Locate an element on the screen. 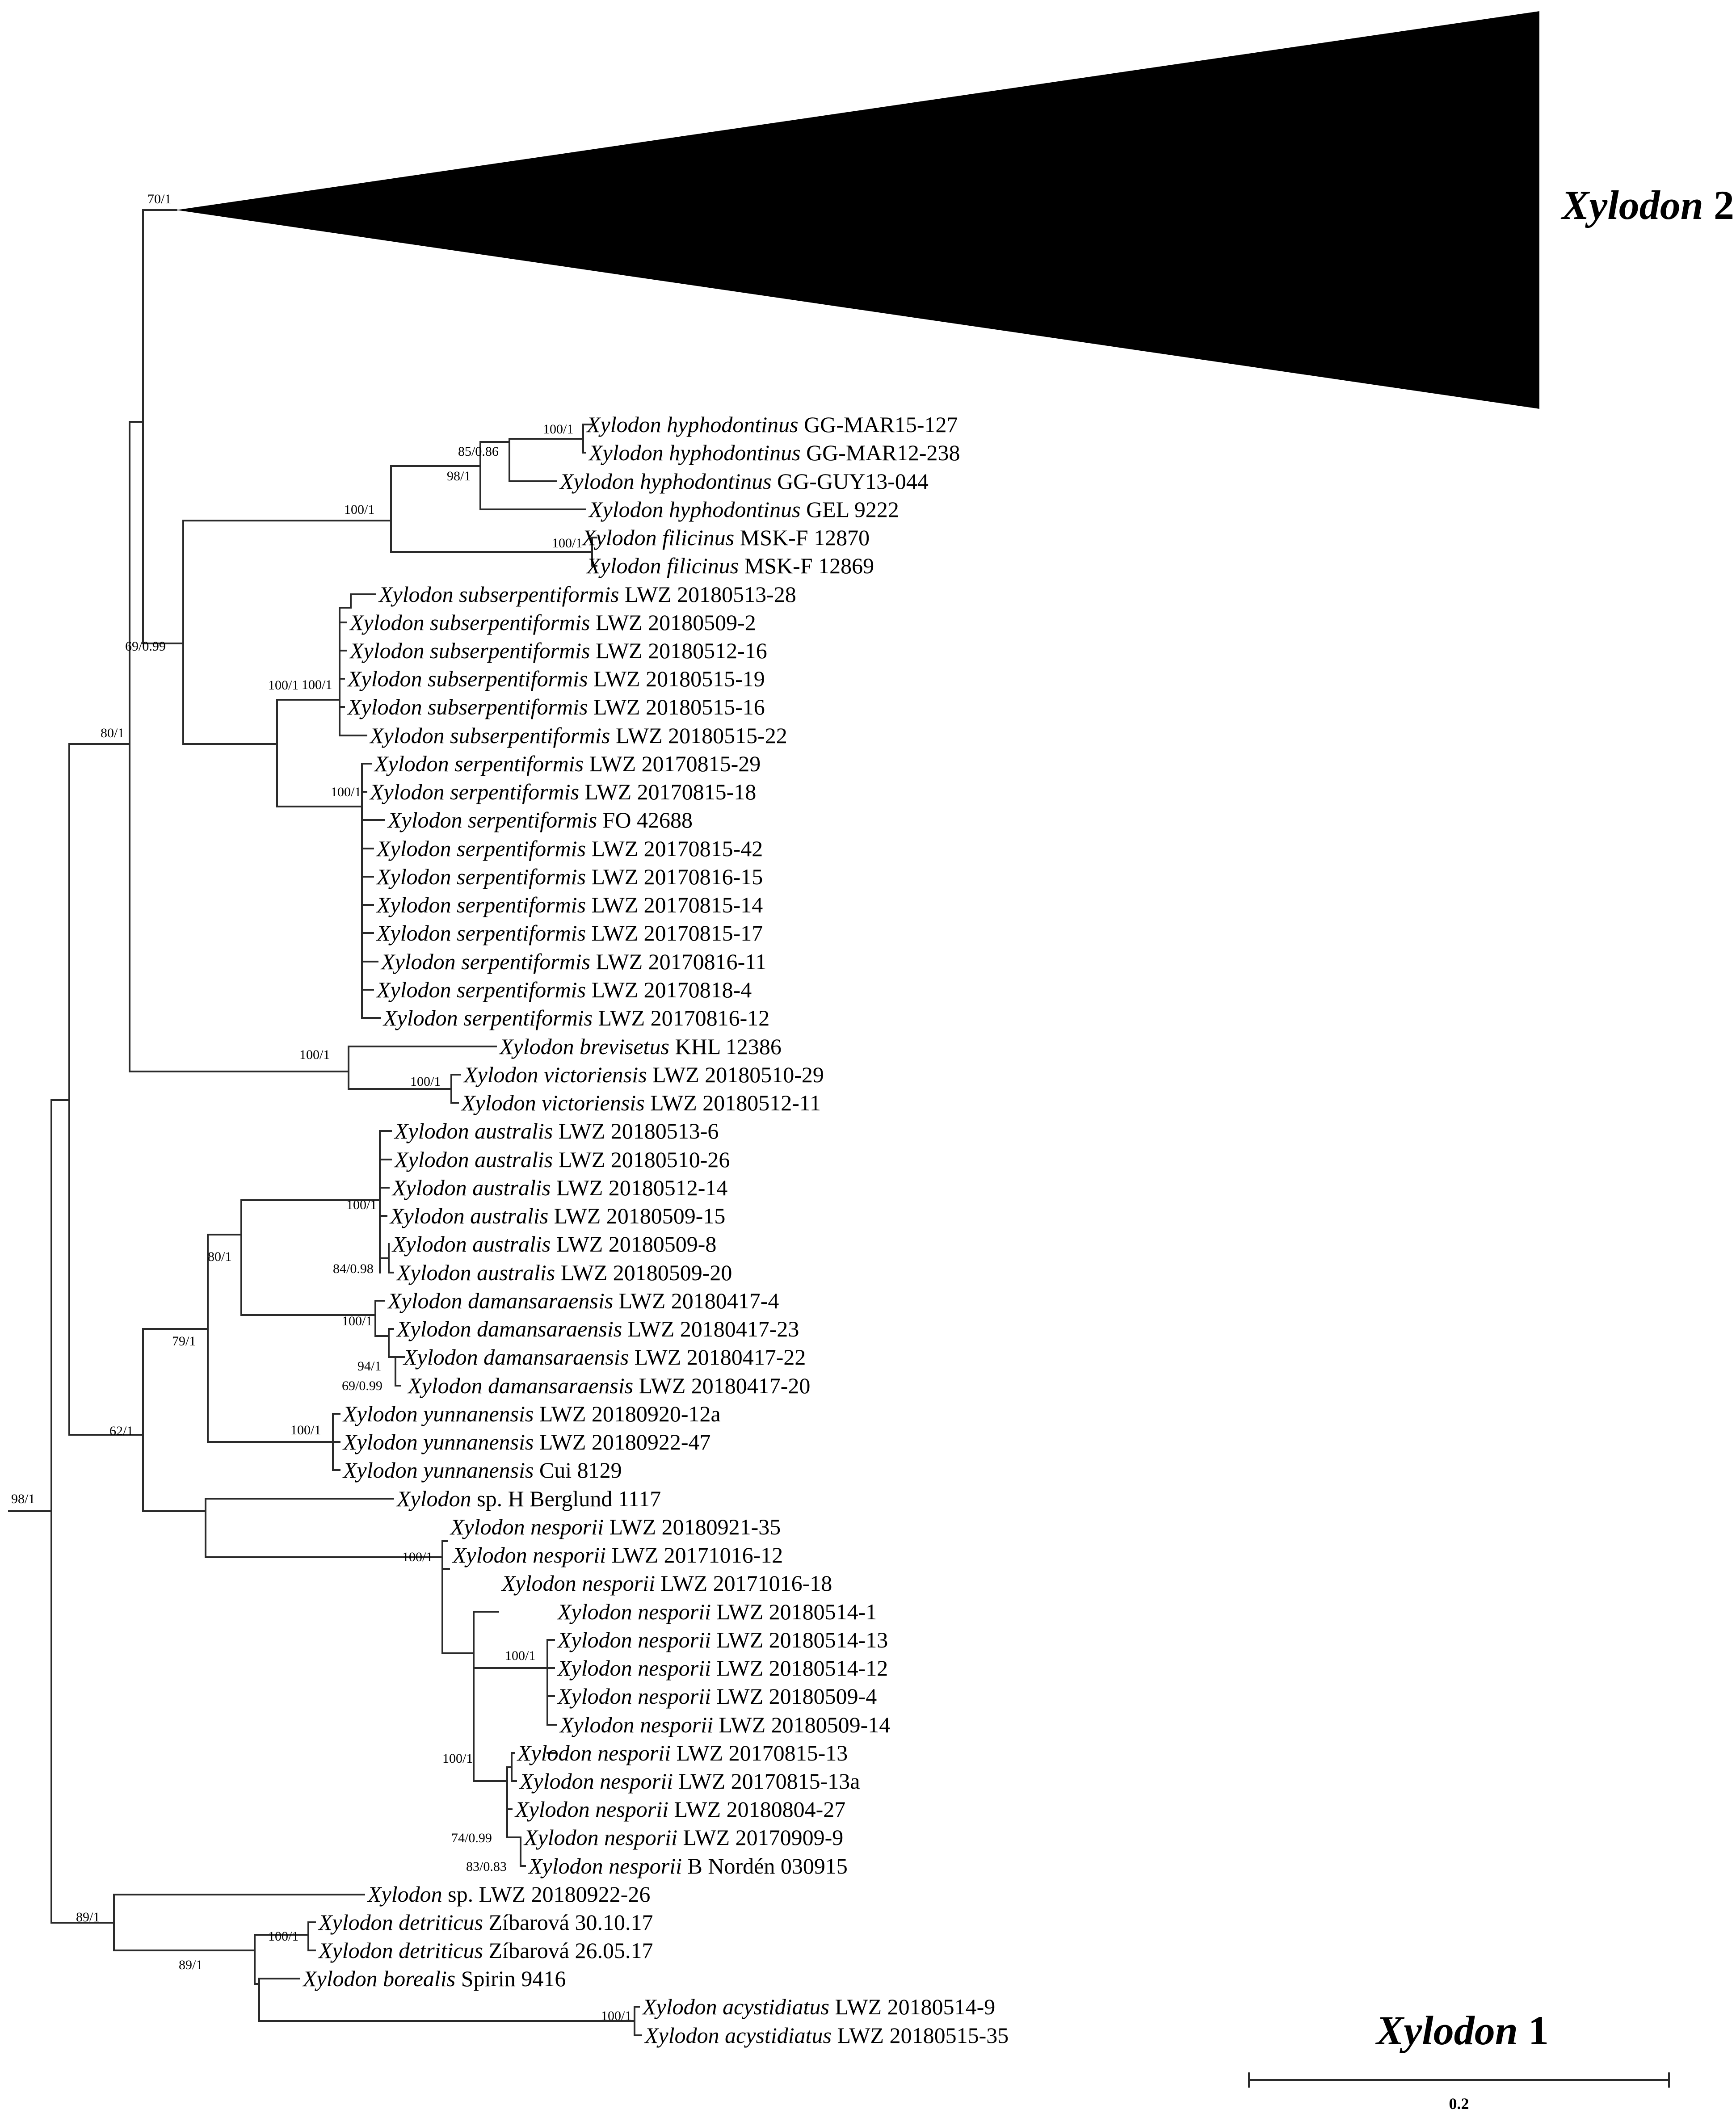 The height and width of the screenshot is (2122, 1736). tip-label: Xylodon serpentiformis FO 42688 is located at coordinates (540, 819).